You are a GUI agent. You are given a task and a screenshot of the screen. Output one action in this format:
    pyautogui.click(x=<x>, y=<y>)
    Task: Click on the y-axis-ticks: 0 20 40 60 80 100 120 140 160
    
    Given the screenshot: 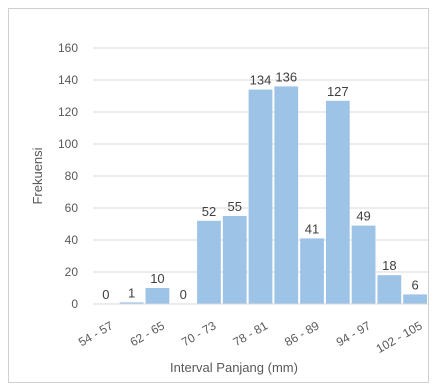 What is the action you would take?
    pyautogui.click(x=68, y=176)
    